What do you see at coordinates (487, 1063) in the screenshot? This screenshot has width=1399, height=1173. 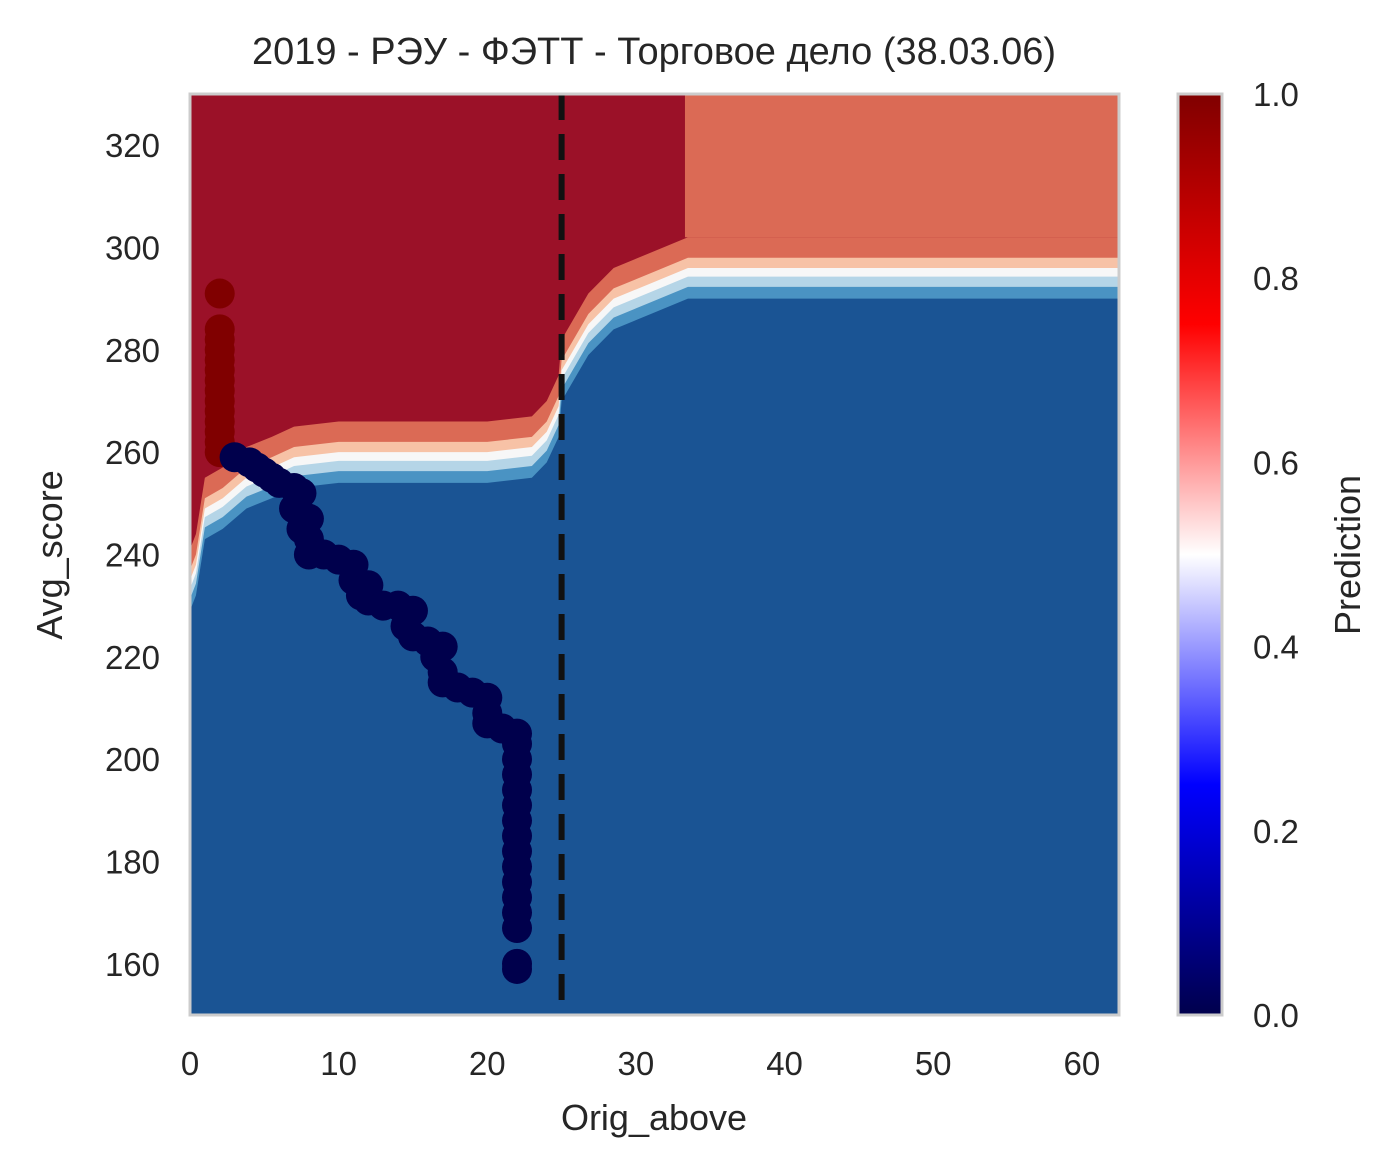 I see `x-tick-label: 20` at bounding box center [487, 1063].